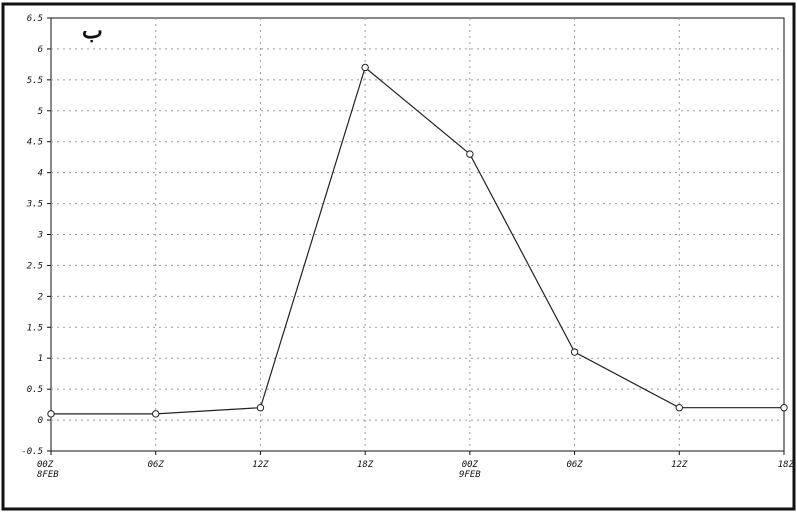 Image resolution: width=797 pixels, height=513 pixels. I want to click on x-tick-sublabel: 9FEB, so click(470, 475).